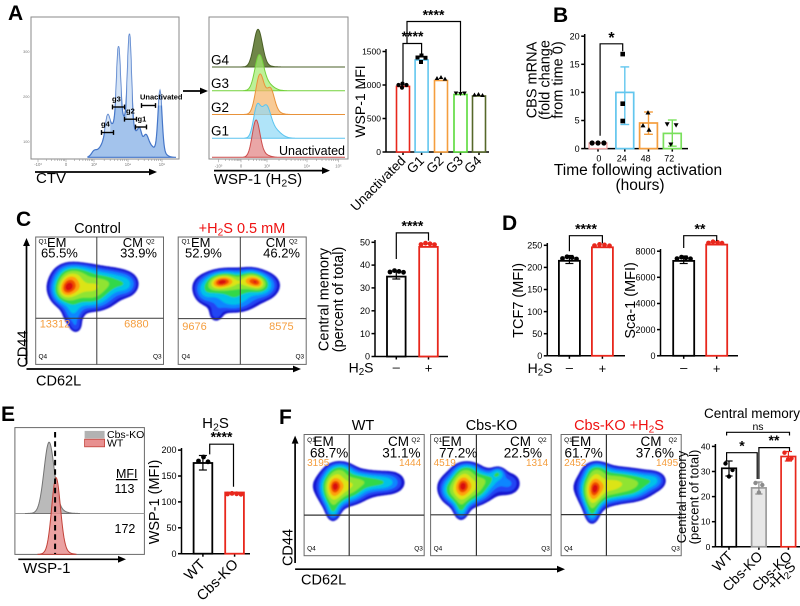  I want to click on svg-text: 172, so click(125, 529).